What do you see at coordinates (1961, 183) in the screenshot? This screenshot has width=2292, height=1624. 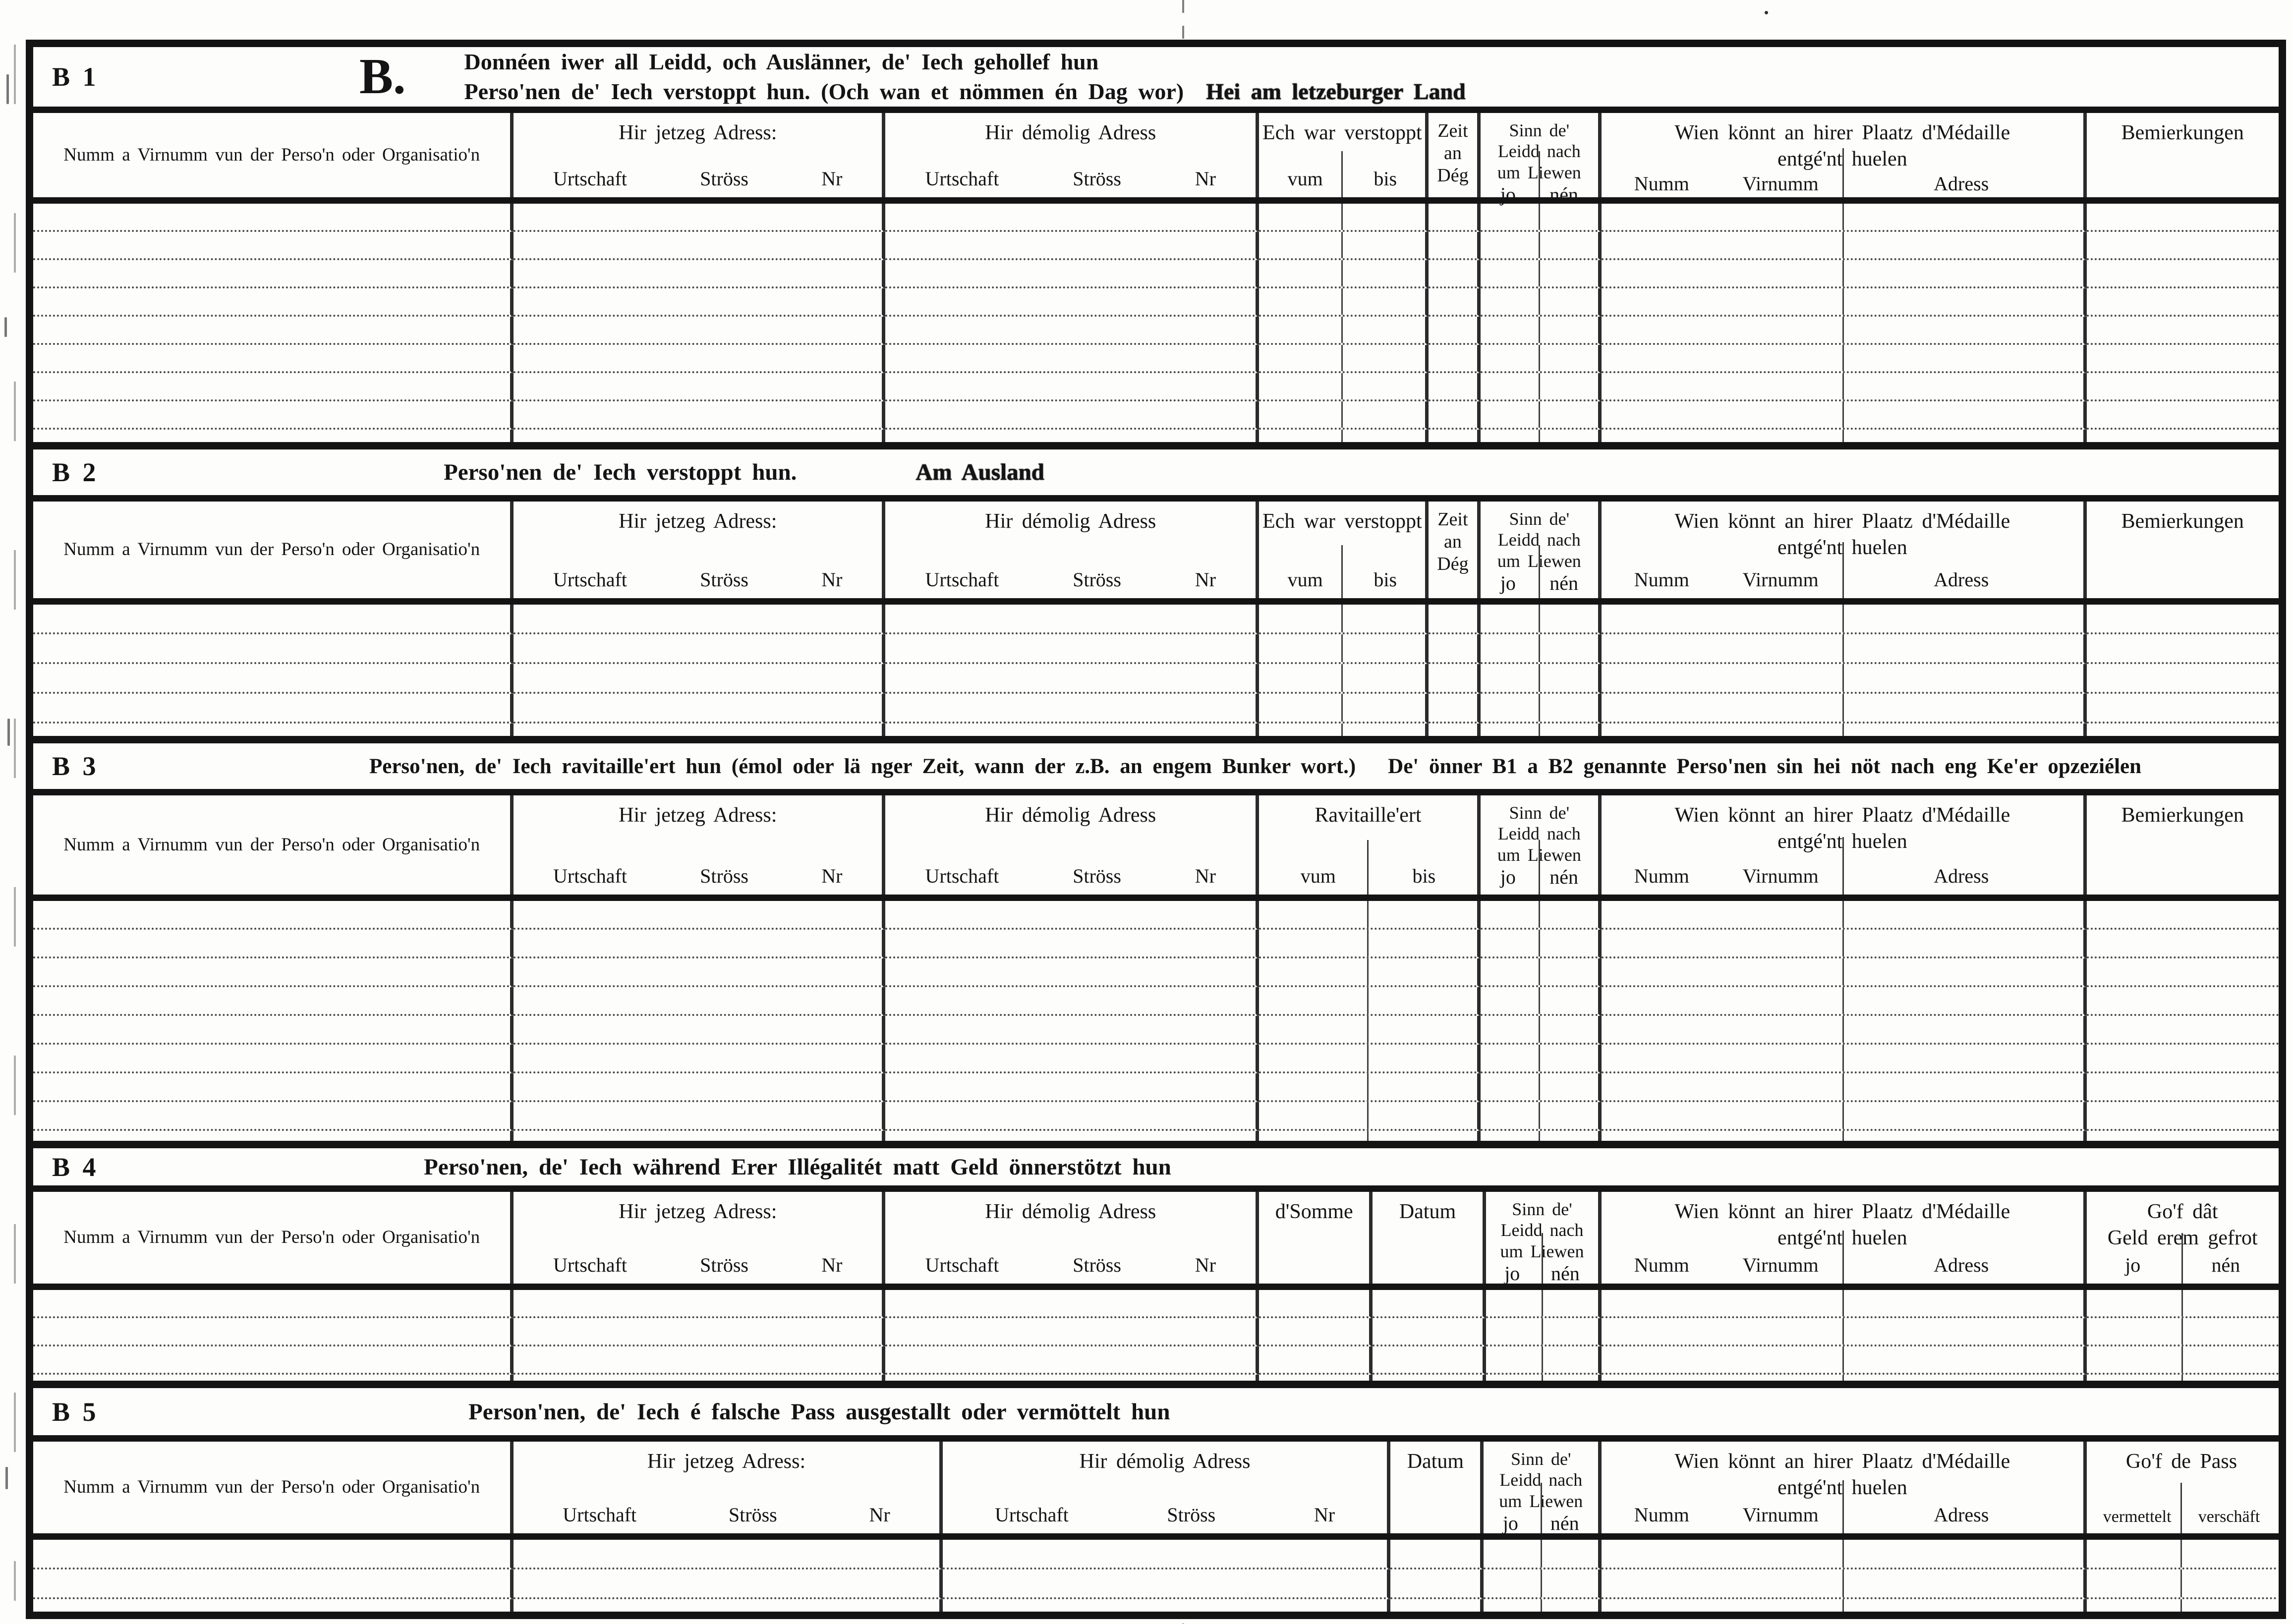 I see `sub-adress: Adress` at bounding box center [1961, 183].